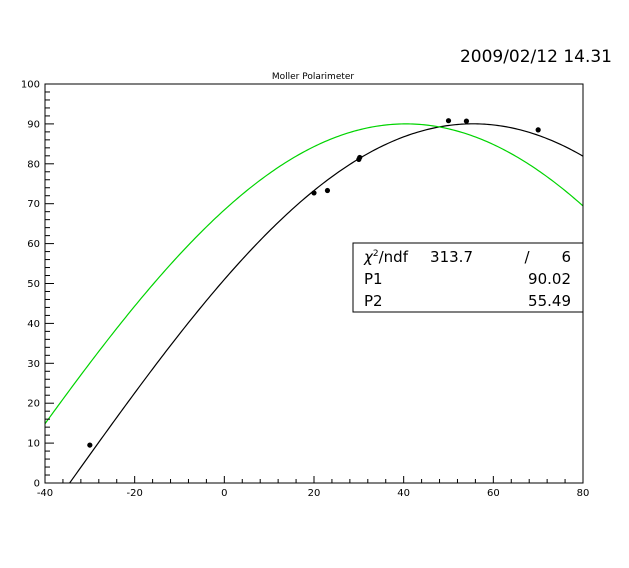 Image resolution: width=629 pixels, height=568 pixels. What do you see at coordinates (33, 444) in the screenshot?
I see `y-tick-label: 10` at bounding box center [33, 444].